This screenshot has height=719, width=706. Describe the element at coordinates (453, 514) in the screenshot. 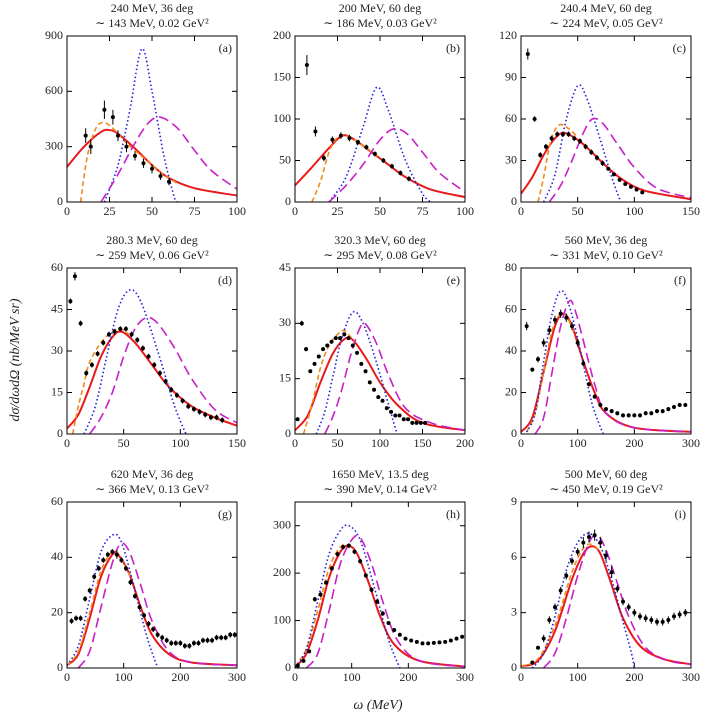

I see `panel-label: (h)` at that location.